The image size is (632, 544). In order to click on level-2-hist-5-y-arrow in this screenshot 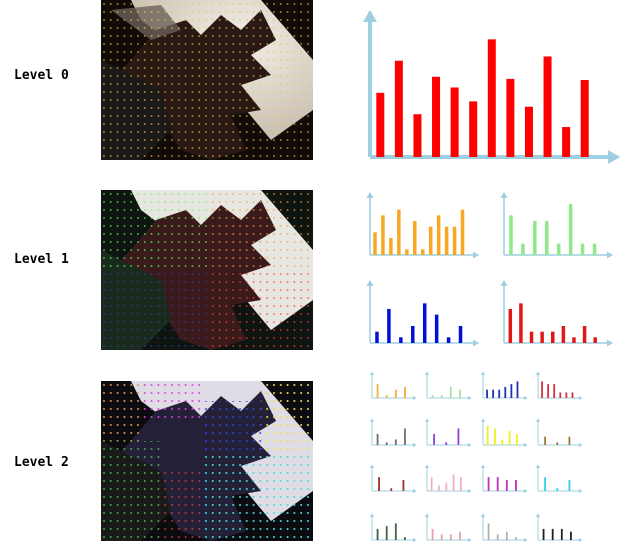, I will do `click(427, 420)`.